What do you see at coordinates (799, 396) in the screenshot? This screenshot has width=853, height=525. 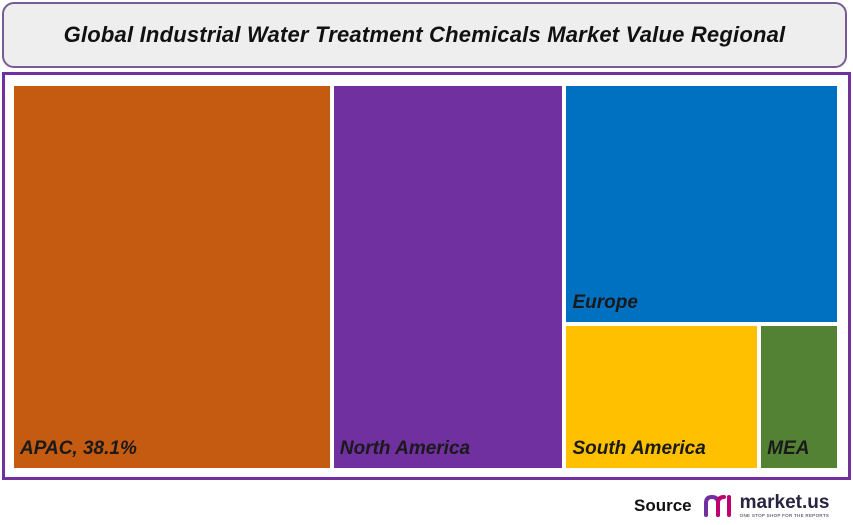 I see `tile-mea: MEA` at bounding box center [799, 396].